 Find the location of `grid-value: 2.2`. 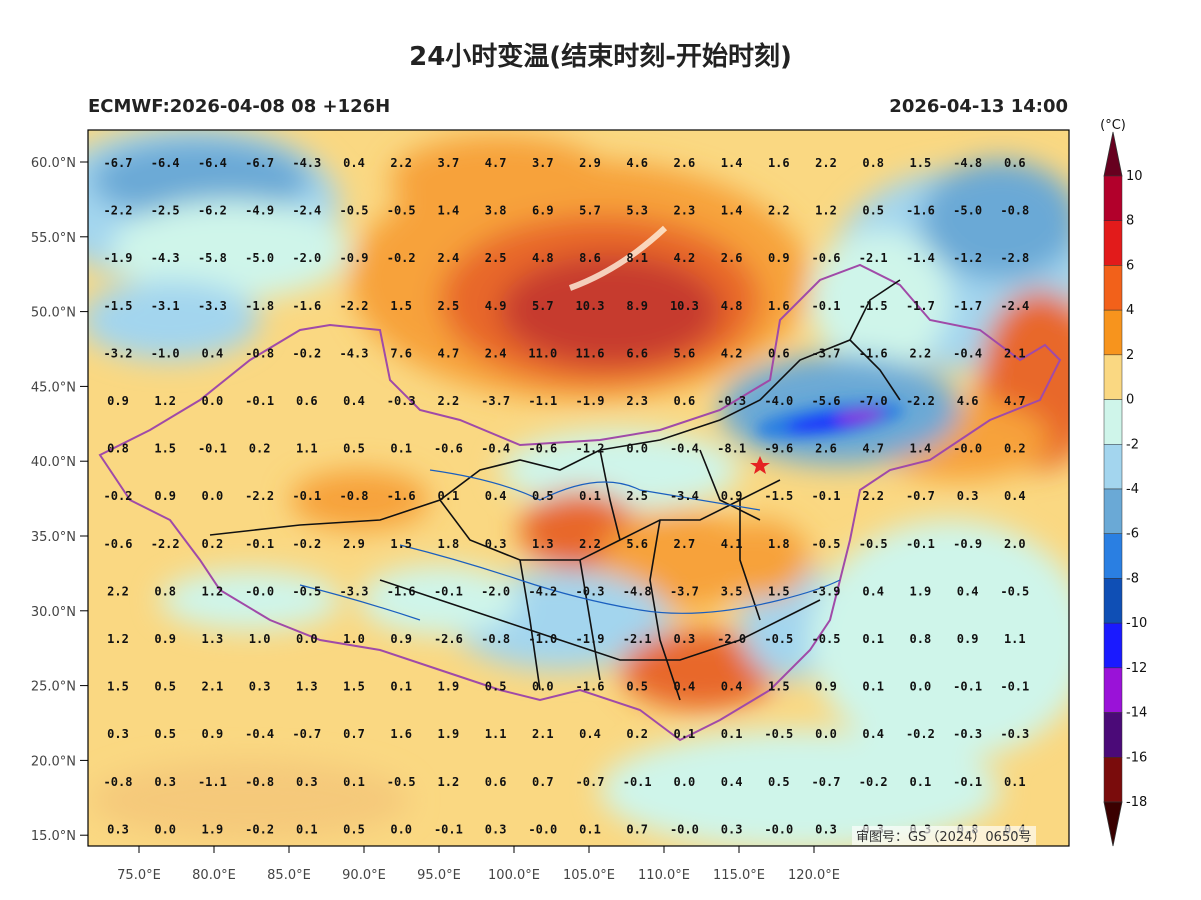

grid-value: 2.2 is located at coordinates (449, 401).